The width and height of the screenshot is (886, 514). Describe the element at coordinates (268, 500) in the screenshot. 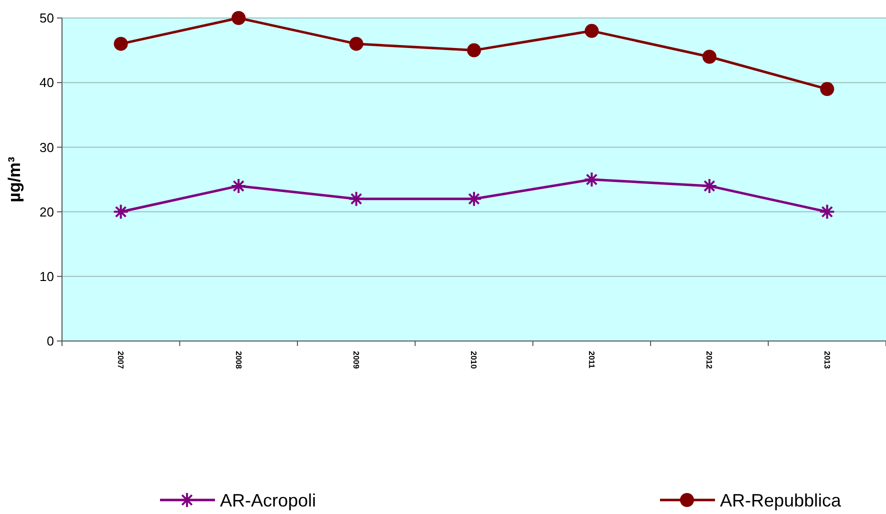

I see `legend-label: AR-Acropoli` at that location.